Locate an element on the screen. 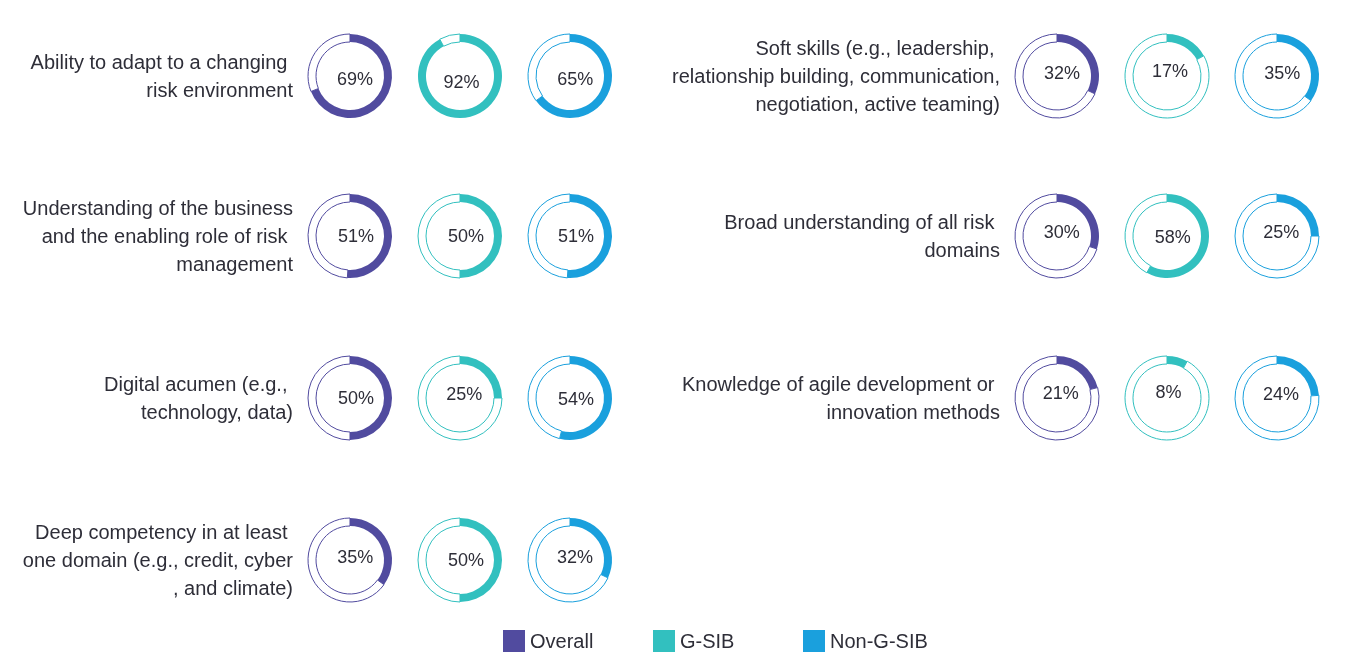 The height and width of the screenshot is (667, 1351). legend-label: Overall is located at coordinates (562, 641).